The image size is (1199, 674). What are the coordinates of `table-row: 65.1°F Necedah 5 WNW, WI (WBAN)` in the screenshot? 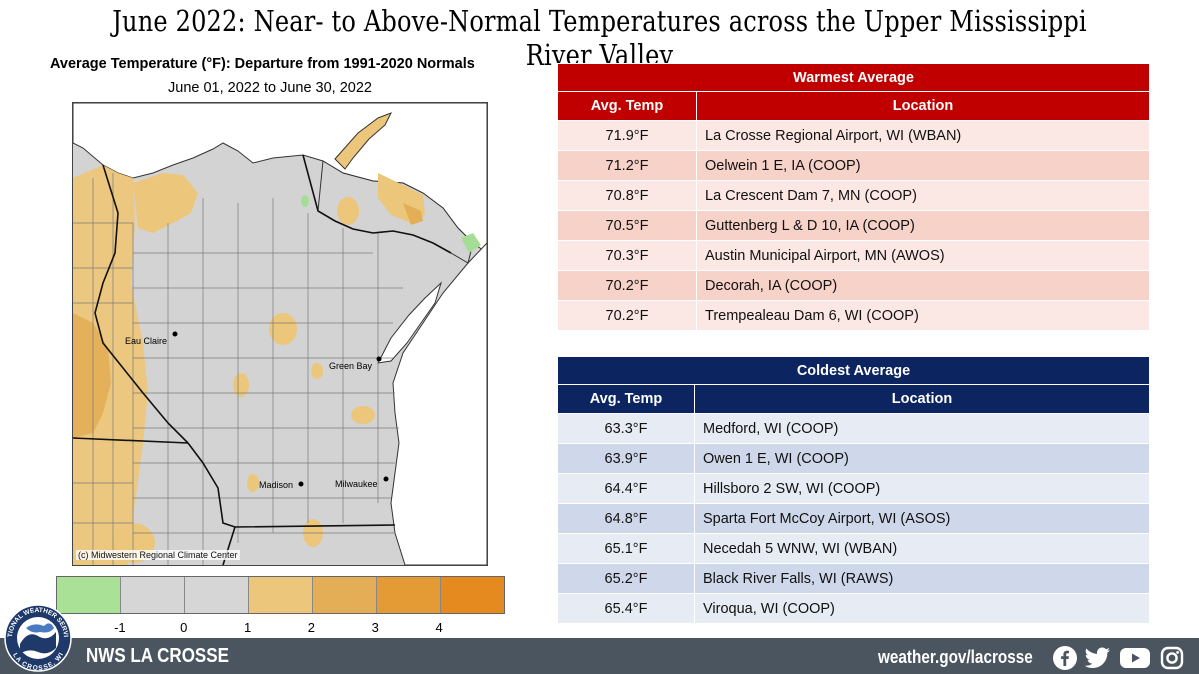 It's located at (853, 548).